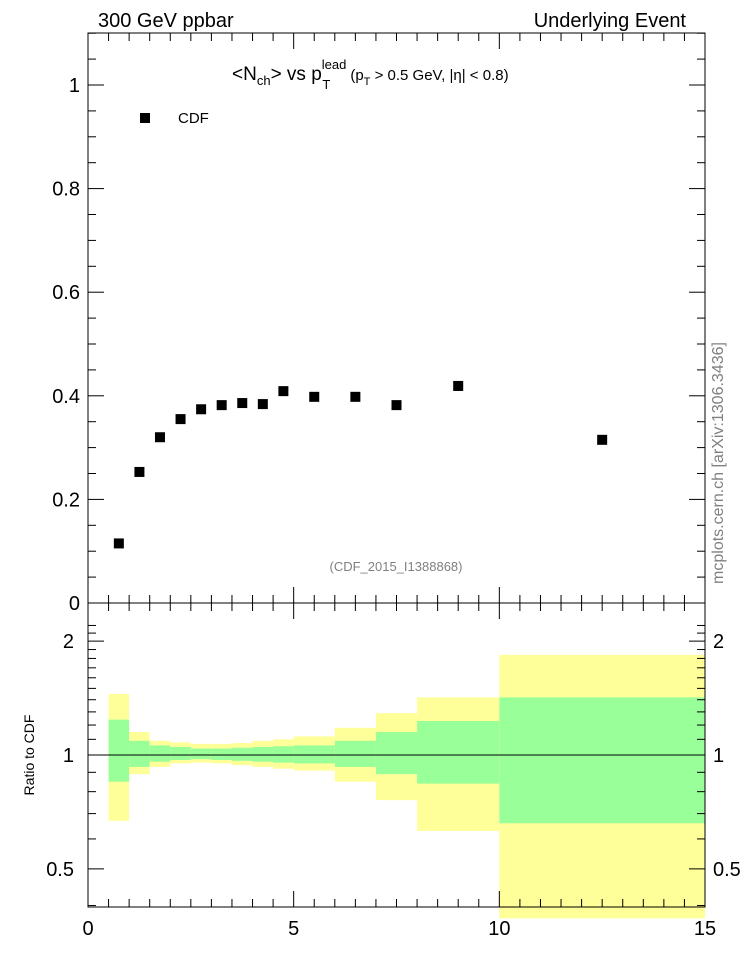 The image size is (746, 972). What do you see at coordinates (610, 21) in the screenshot?
I see `header-right: Underlying Event` at bounding box center [610, 21].